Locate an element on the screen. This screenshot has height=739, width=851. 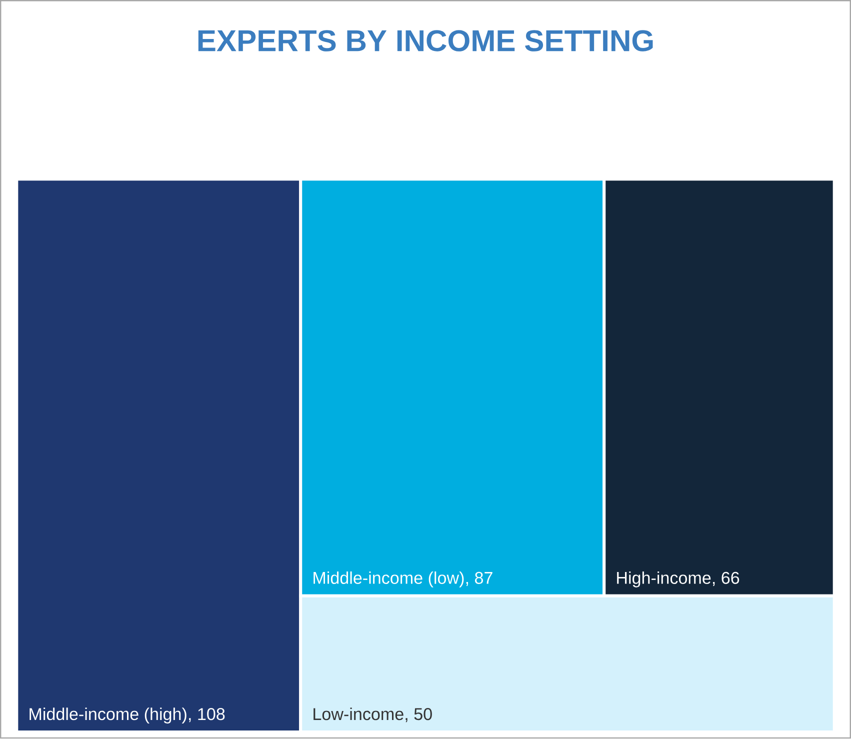
data-label: , 108 is located at coordinates (207, 715).